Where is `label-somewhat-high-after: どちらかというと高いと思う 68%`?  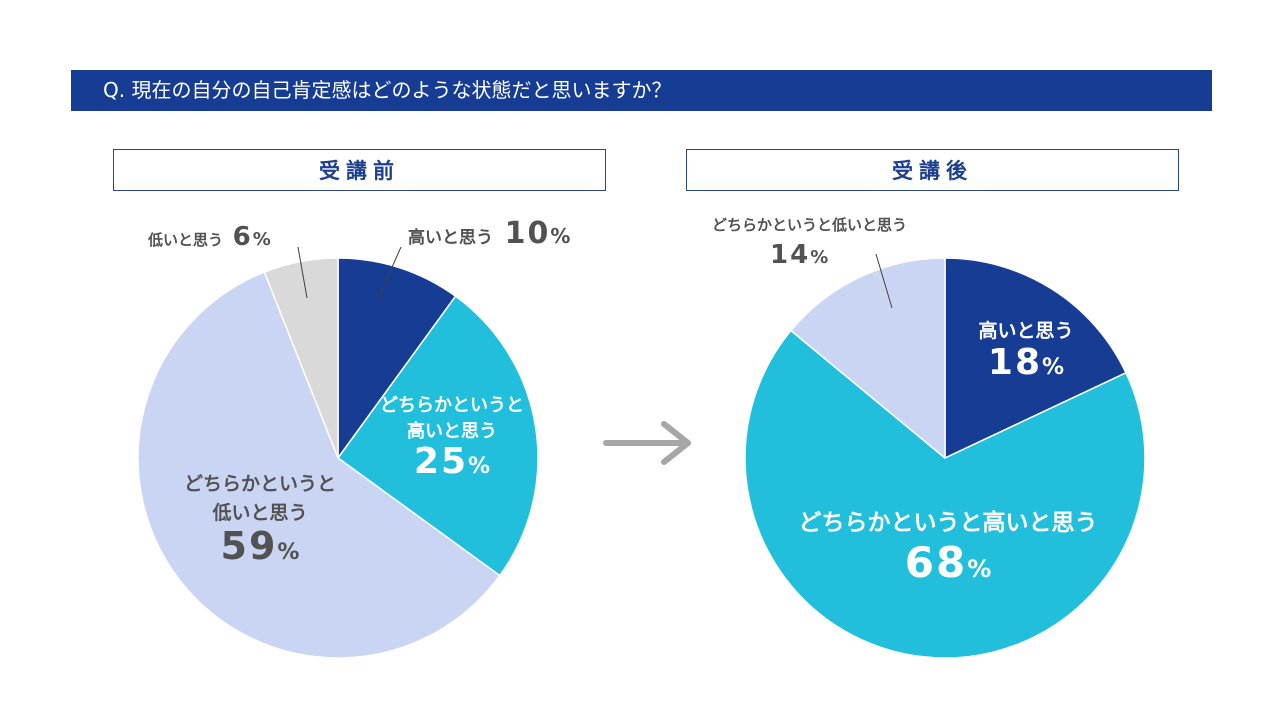 label-somewhat-high-after: どちらかというと高いと思う 68% is located at coordinates (948, 546).